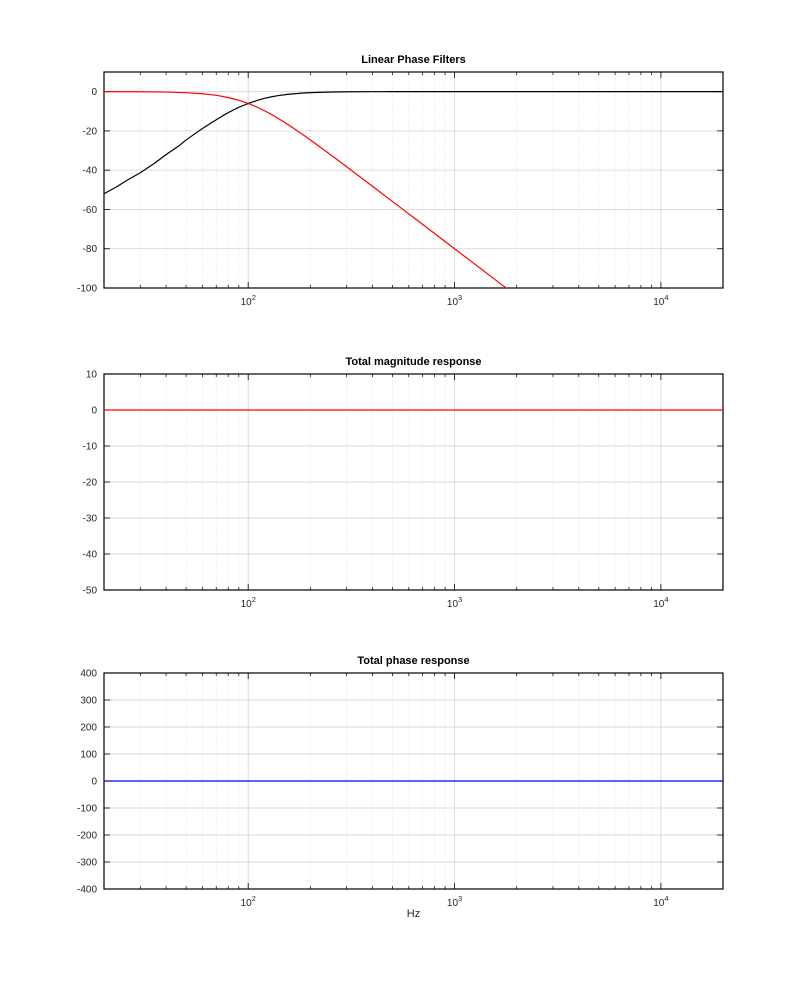  What do you see at coordinates (88, 755) in the screenshot?
I see `y-tick-label: 100` at bounding box center [88, 755].